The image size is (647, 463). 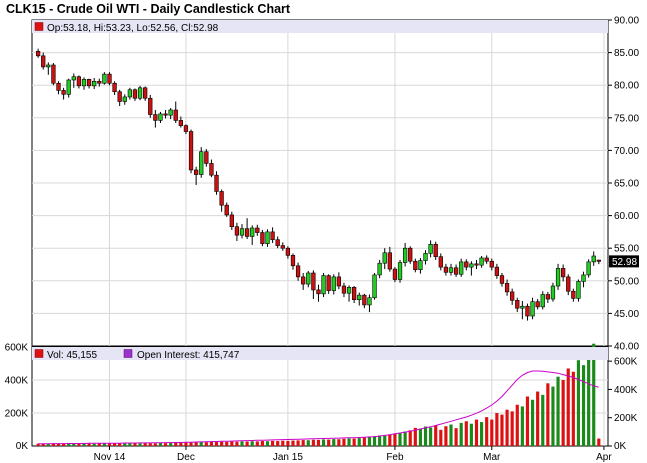 What do you see at coordinates (72, 355) in the screenshot?
I see `volume-readout: Vol: 45,155` at bounding box center [72, 355].